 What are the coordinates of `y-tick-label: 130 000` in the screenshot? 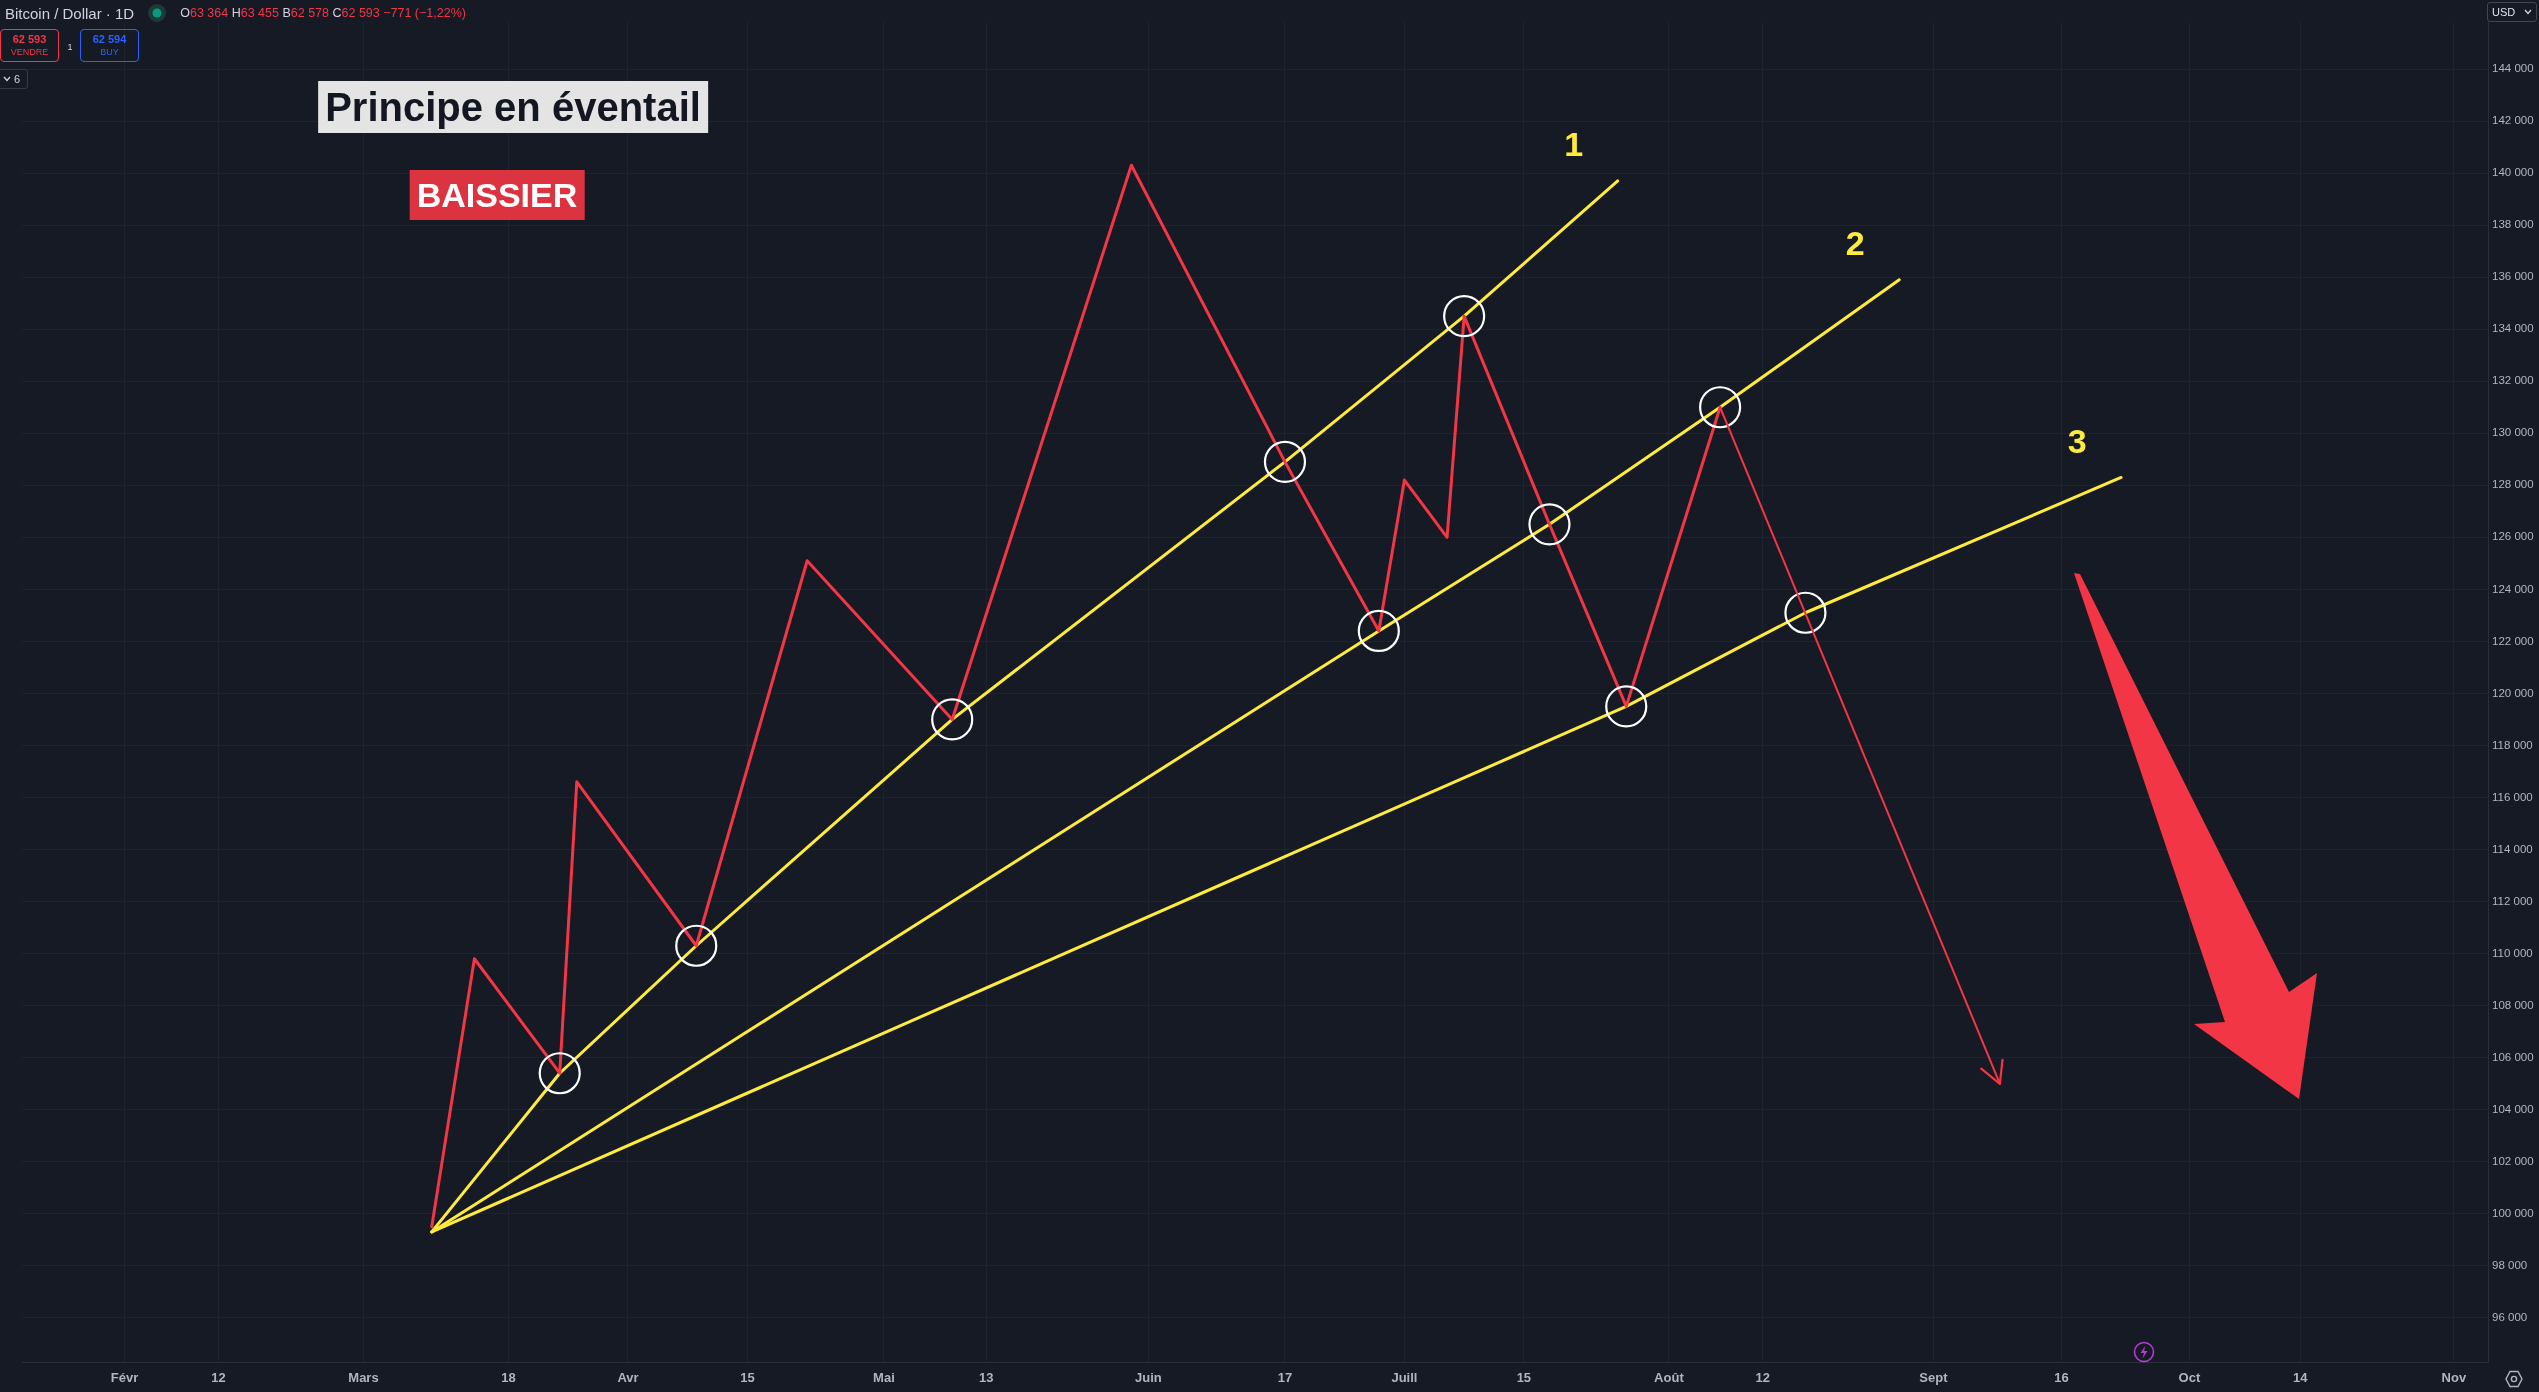 It's located at (2513, 432).